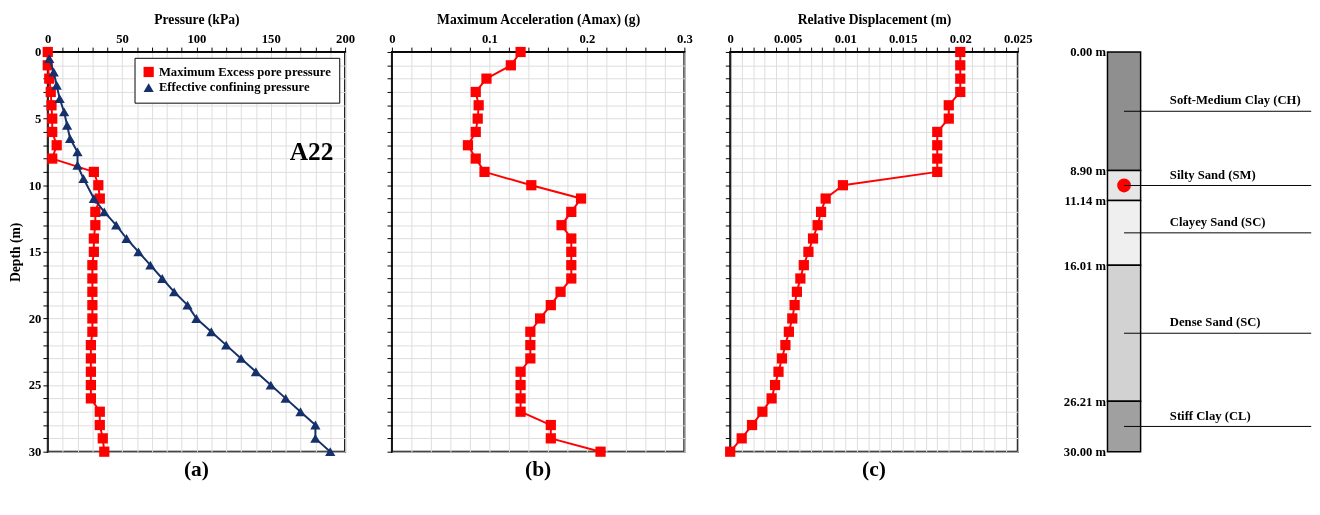  I want to click on text: (b), so click(538, 469).